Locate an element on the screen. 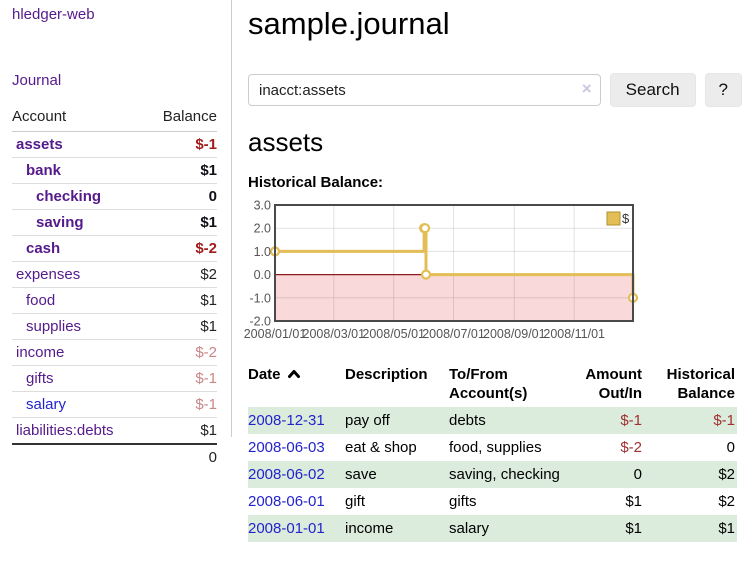 This screenshot has width=742, height=582. accounts-header-account: Account is located at coordinates (79, 119).